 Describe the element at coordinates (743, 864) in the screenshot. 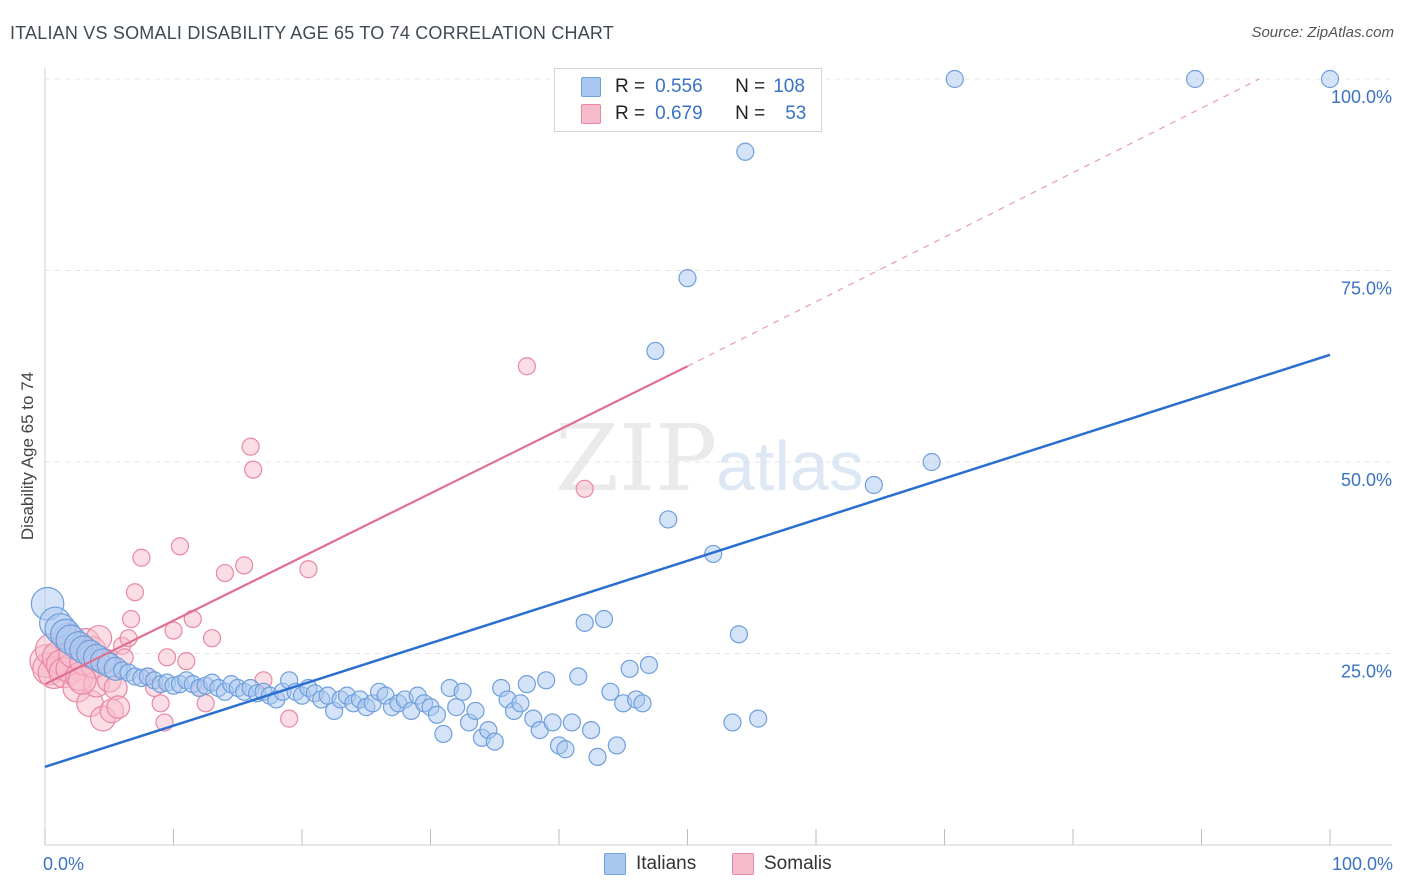

I see `somalis-legend-swatch` at that location.